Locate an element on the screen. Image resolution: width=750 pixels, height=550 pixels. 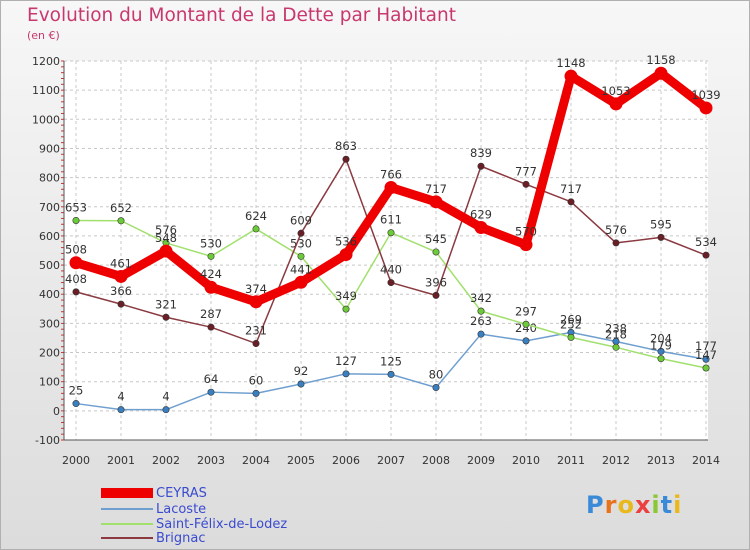
data-label: 461 is located at coordinates (121, 263).